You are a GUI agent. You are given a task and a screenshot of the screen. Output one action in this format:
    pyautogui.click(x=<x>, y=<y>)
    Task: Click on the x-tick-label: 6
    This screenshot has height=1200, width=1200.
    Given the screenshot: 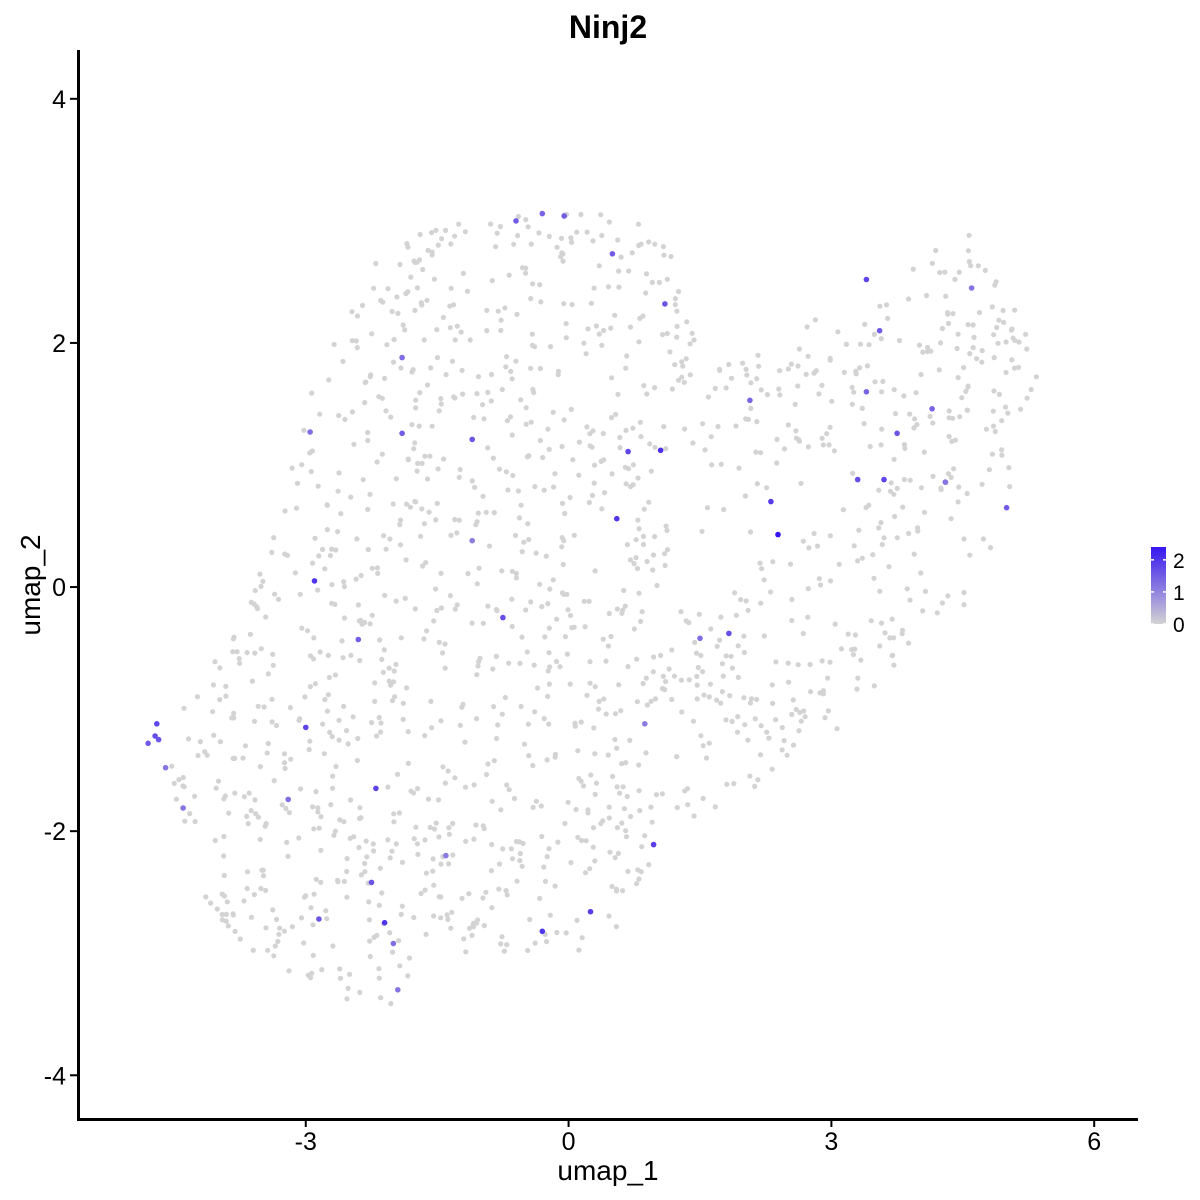 What is the action you would take?
    pyautogui.click(x=1094, y=1142)
    